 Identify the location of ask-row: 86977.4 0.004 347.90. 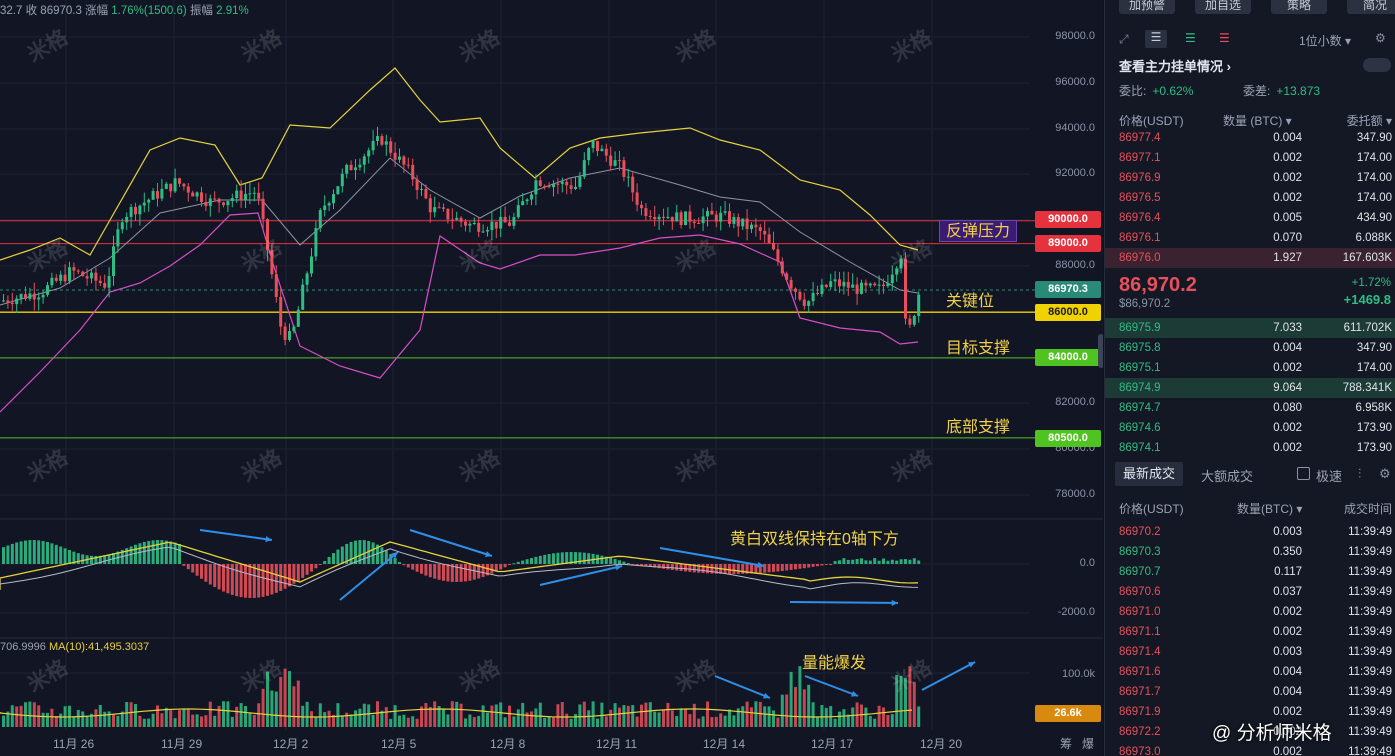
(1250, 138).